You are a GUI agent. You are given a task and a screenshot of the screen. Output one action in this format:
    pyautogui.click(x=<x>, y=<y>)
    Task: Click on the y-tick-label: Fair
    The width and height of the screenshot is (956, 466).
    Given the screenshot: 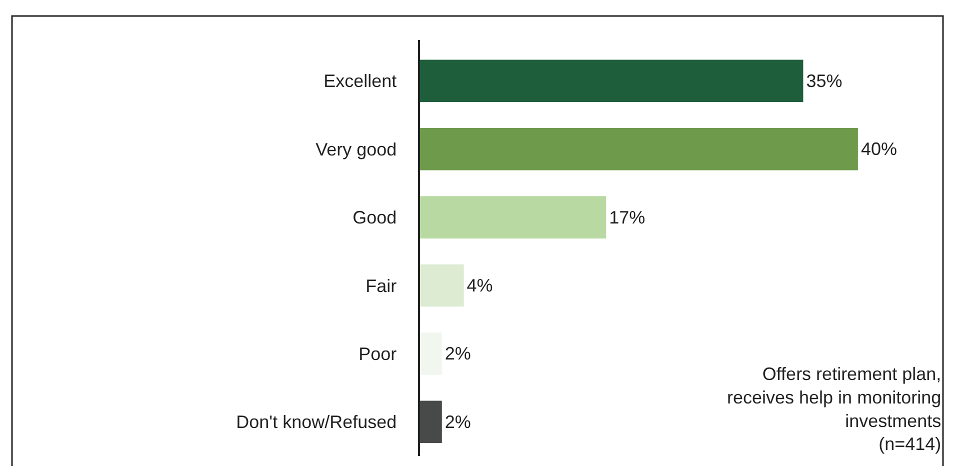 What is the action you would take?
    pyautogui.click(x=381, y=286)
    